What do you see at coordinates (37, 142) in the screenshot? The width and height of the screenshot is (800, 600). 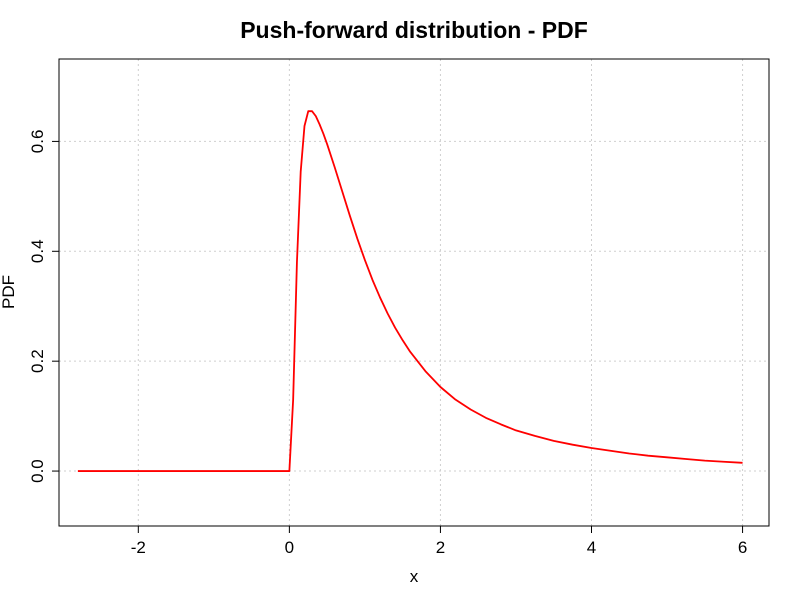 I see `y-tick-label: 0.6` at bounding box center [37, 142].